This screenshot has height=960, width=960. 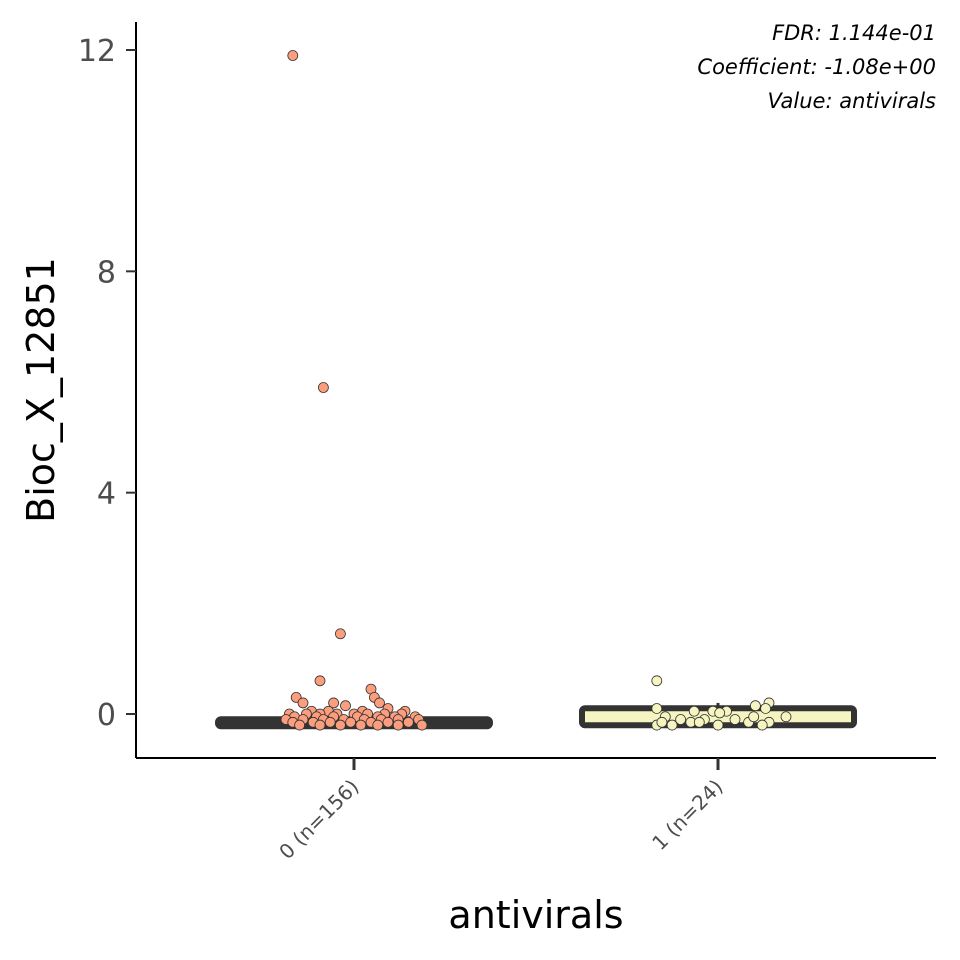 What do you see at coordinates (852, 101) in the screenshot?
I see `annotation-value: Value: antivirals` at bounding box center [852, 101].